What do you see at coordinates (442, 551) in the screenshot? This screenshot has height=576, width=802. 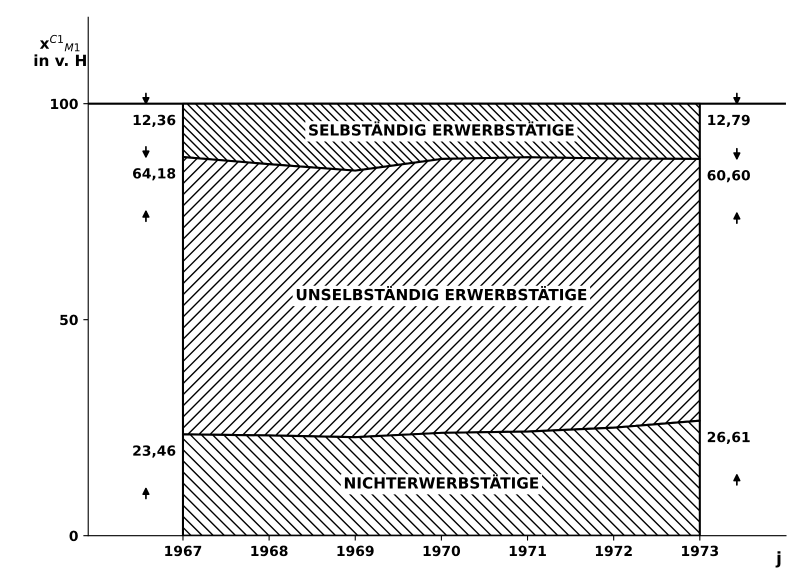 I see `x-tick-label: 1970` at bounding box center [442, 551].